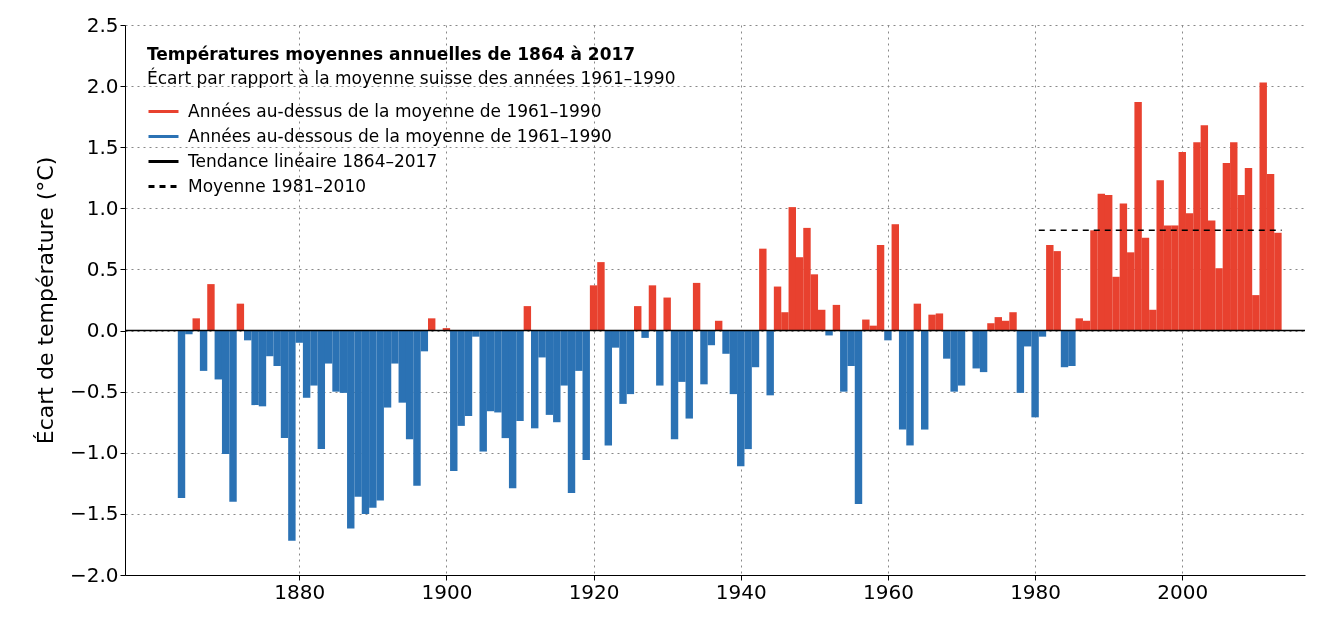  Describe the element at coordinates (312, 160) in the screenshot. I see `legend-label: Tendance linéaire 1864–2017` at that location.